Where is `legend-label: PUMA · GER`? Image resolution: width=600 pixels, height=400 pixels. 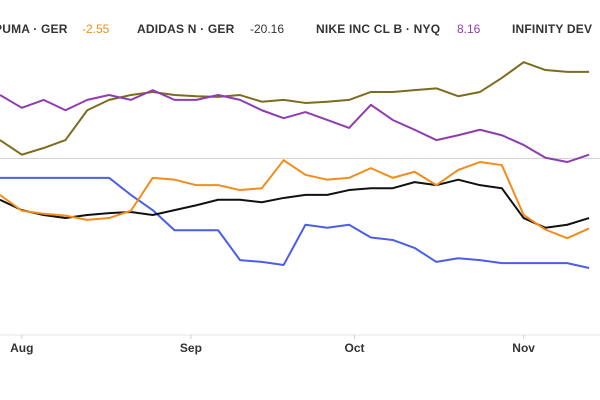 legend-label: PUMA · GER is located at coordinates (34, 29).